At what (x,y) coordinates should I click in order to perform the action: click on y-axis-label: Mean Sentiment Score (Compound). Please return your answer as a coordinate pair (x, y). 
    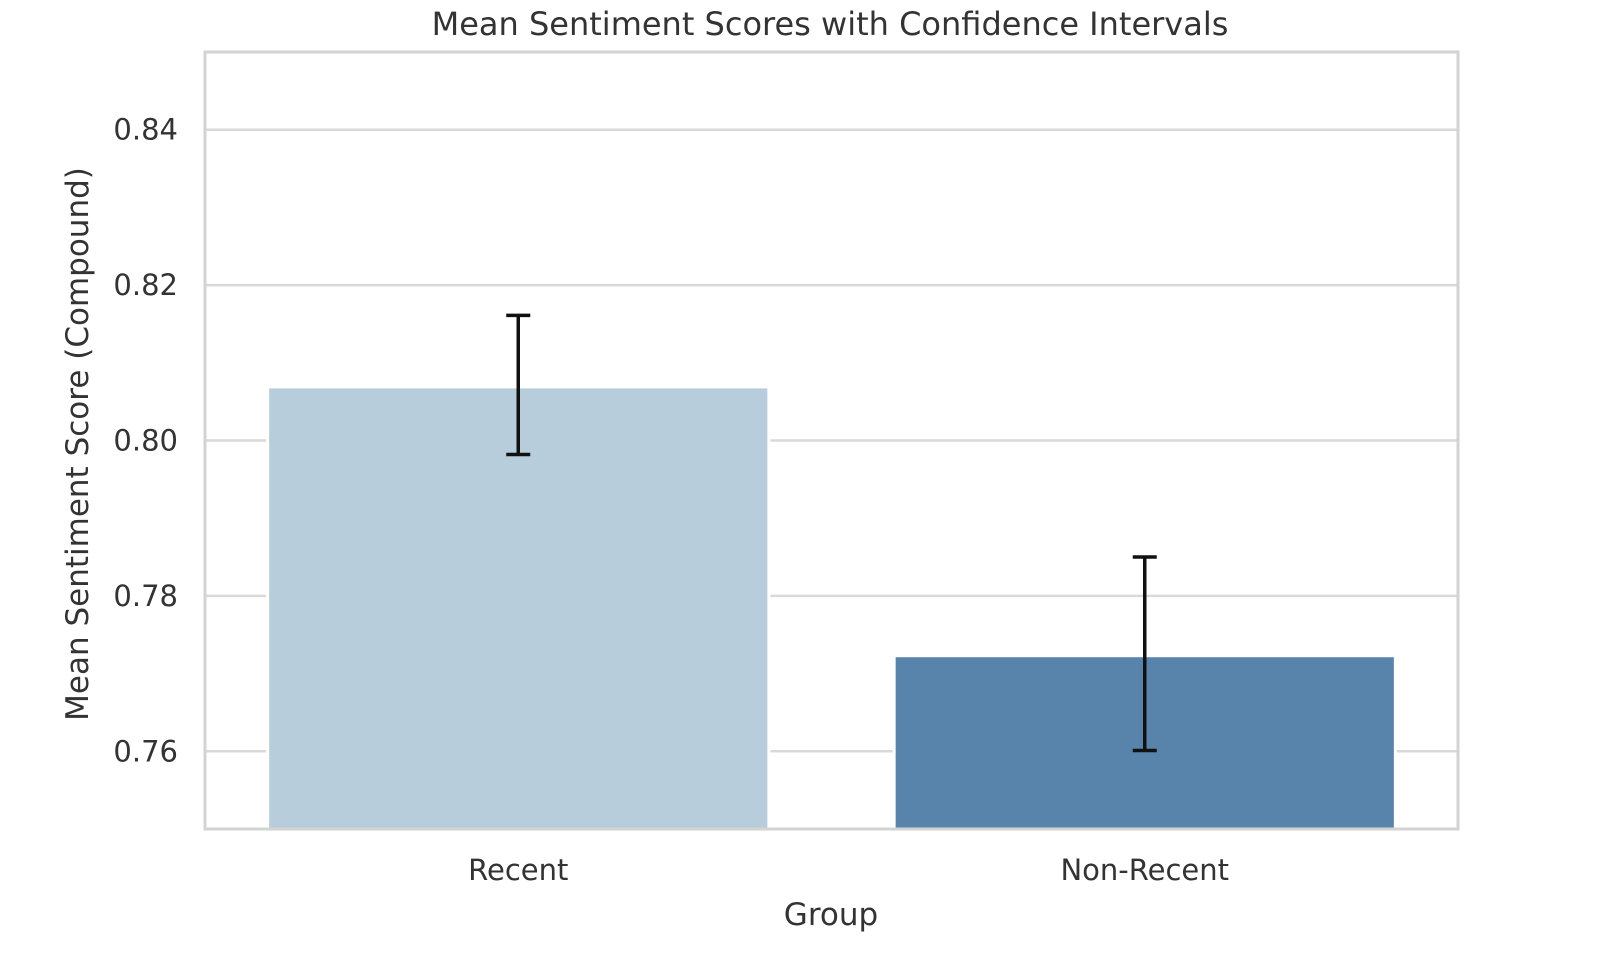
    Looking at the image, I should click on (78, 444).